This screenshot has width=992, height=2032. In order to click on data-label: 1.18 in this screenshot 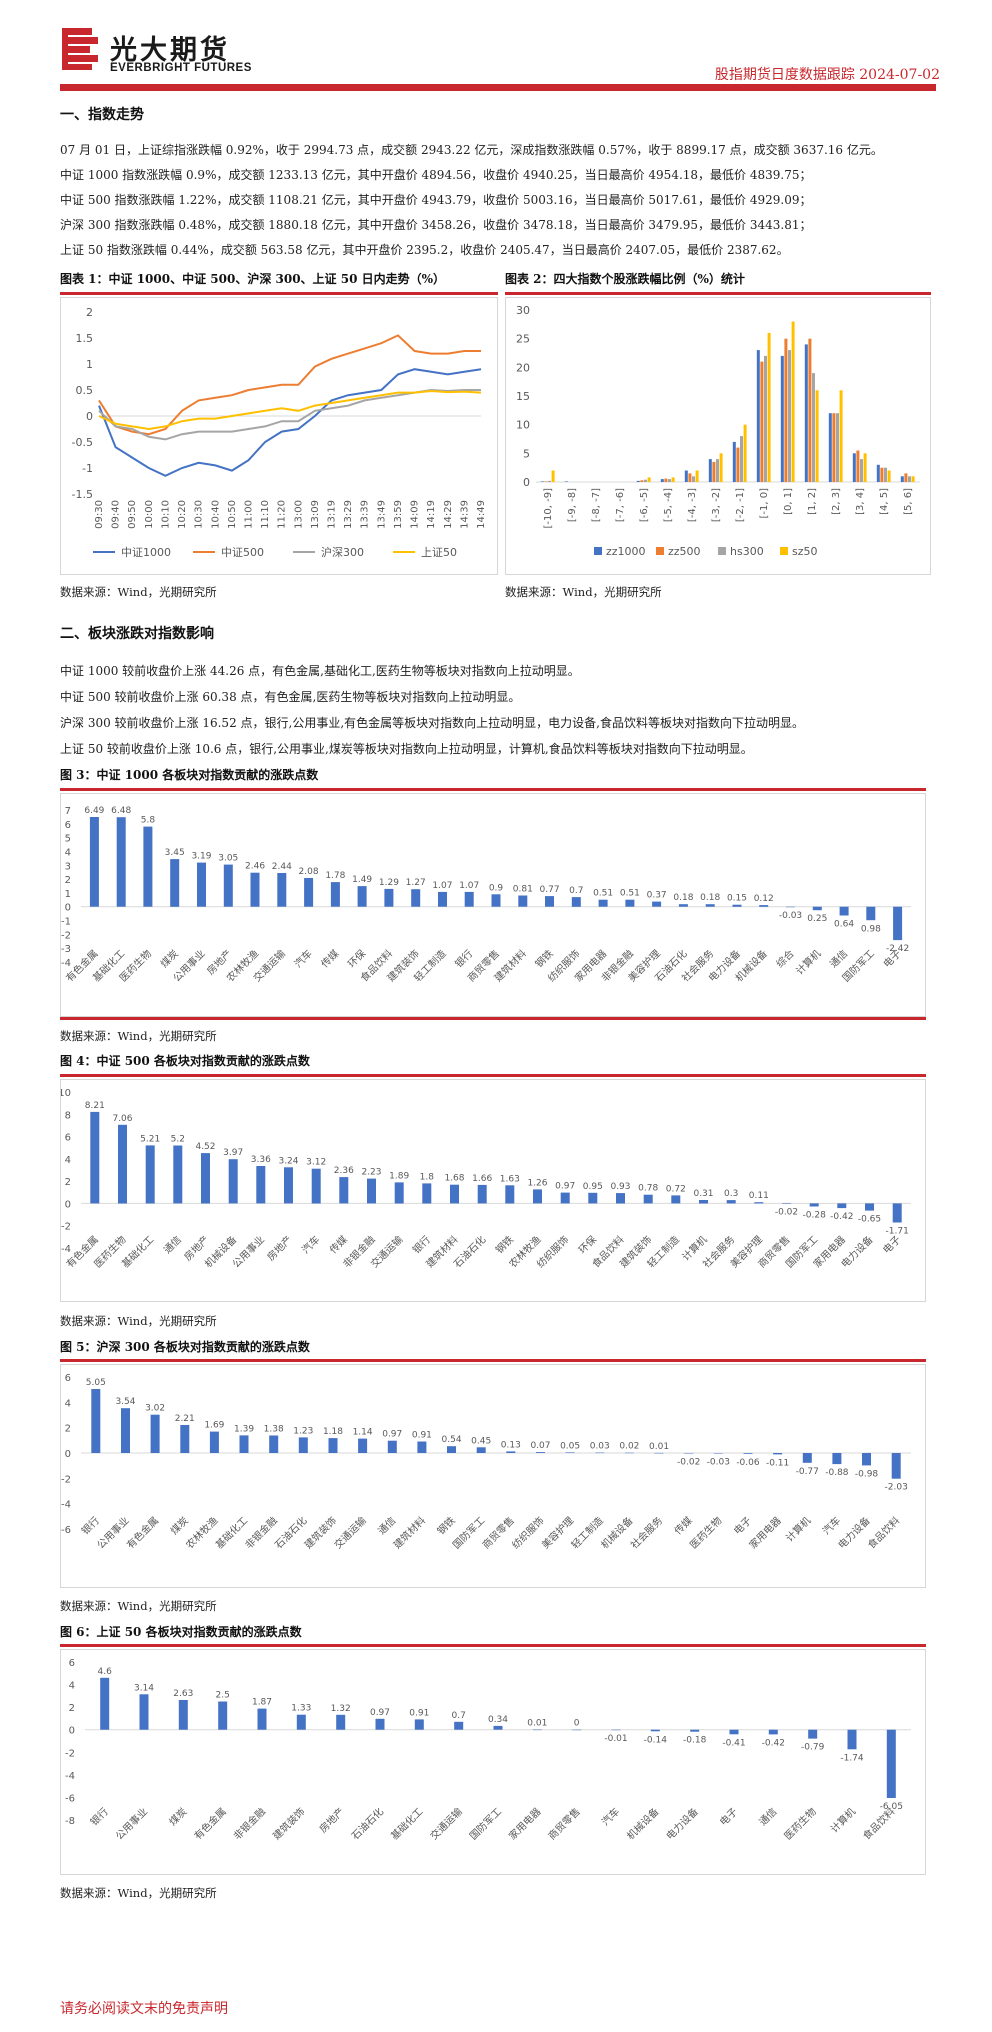, I will do `click(333, 1432)`.